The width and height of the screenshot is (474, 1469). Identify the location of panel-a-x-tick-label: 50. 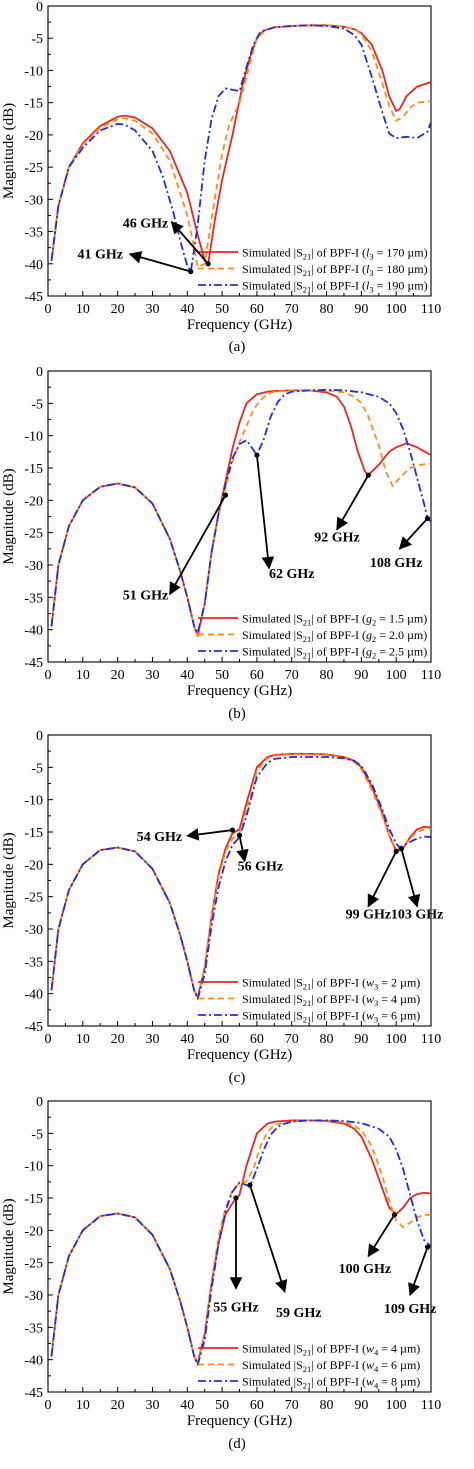
(222, 309).